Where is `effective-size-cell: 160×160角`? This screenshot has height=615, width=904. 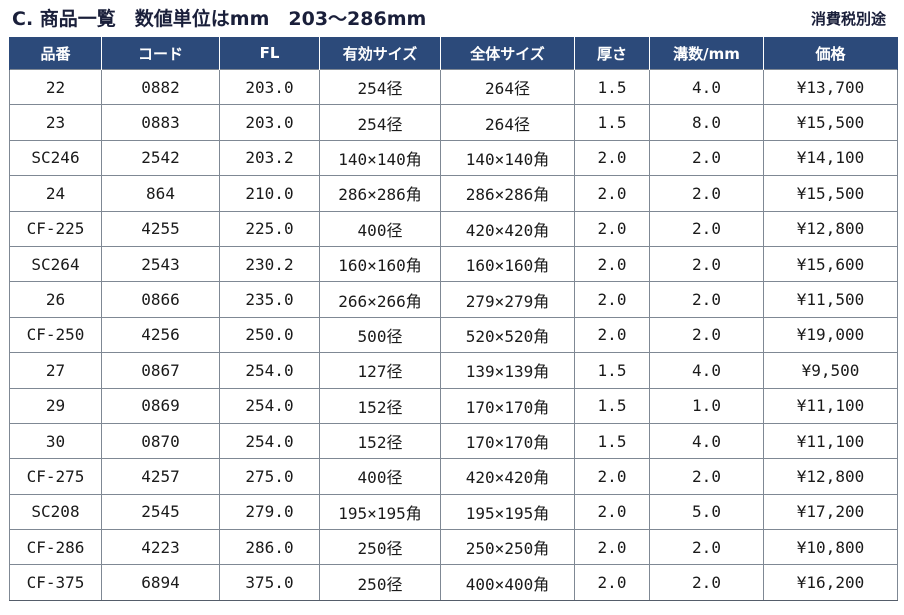
effective-size-cell: 160×160角 is located at coordinates (380, 264).